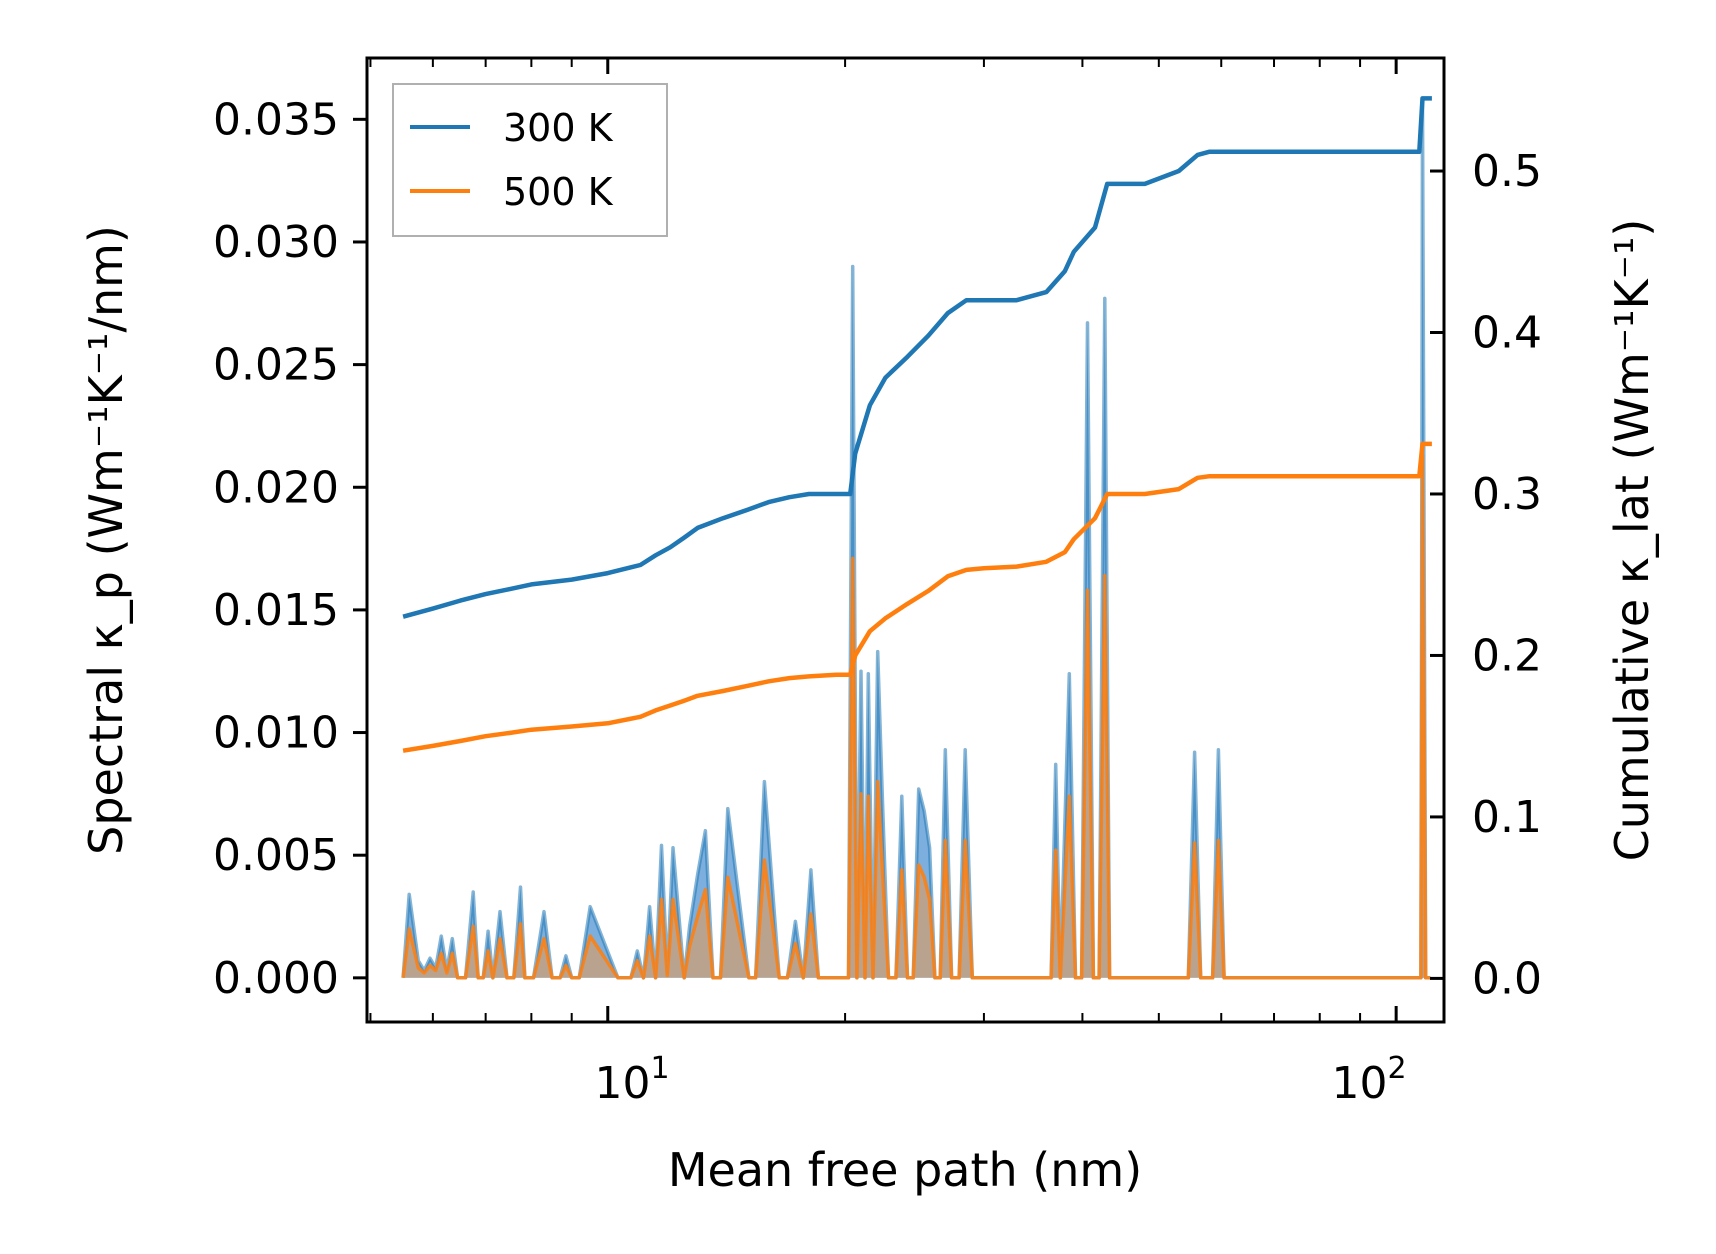 The width and height of the screenshot is (1716, 1254). I want to click on y-left-tick-label: 0.000, so click(276, 978).